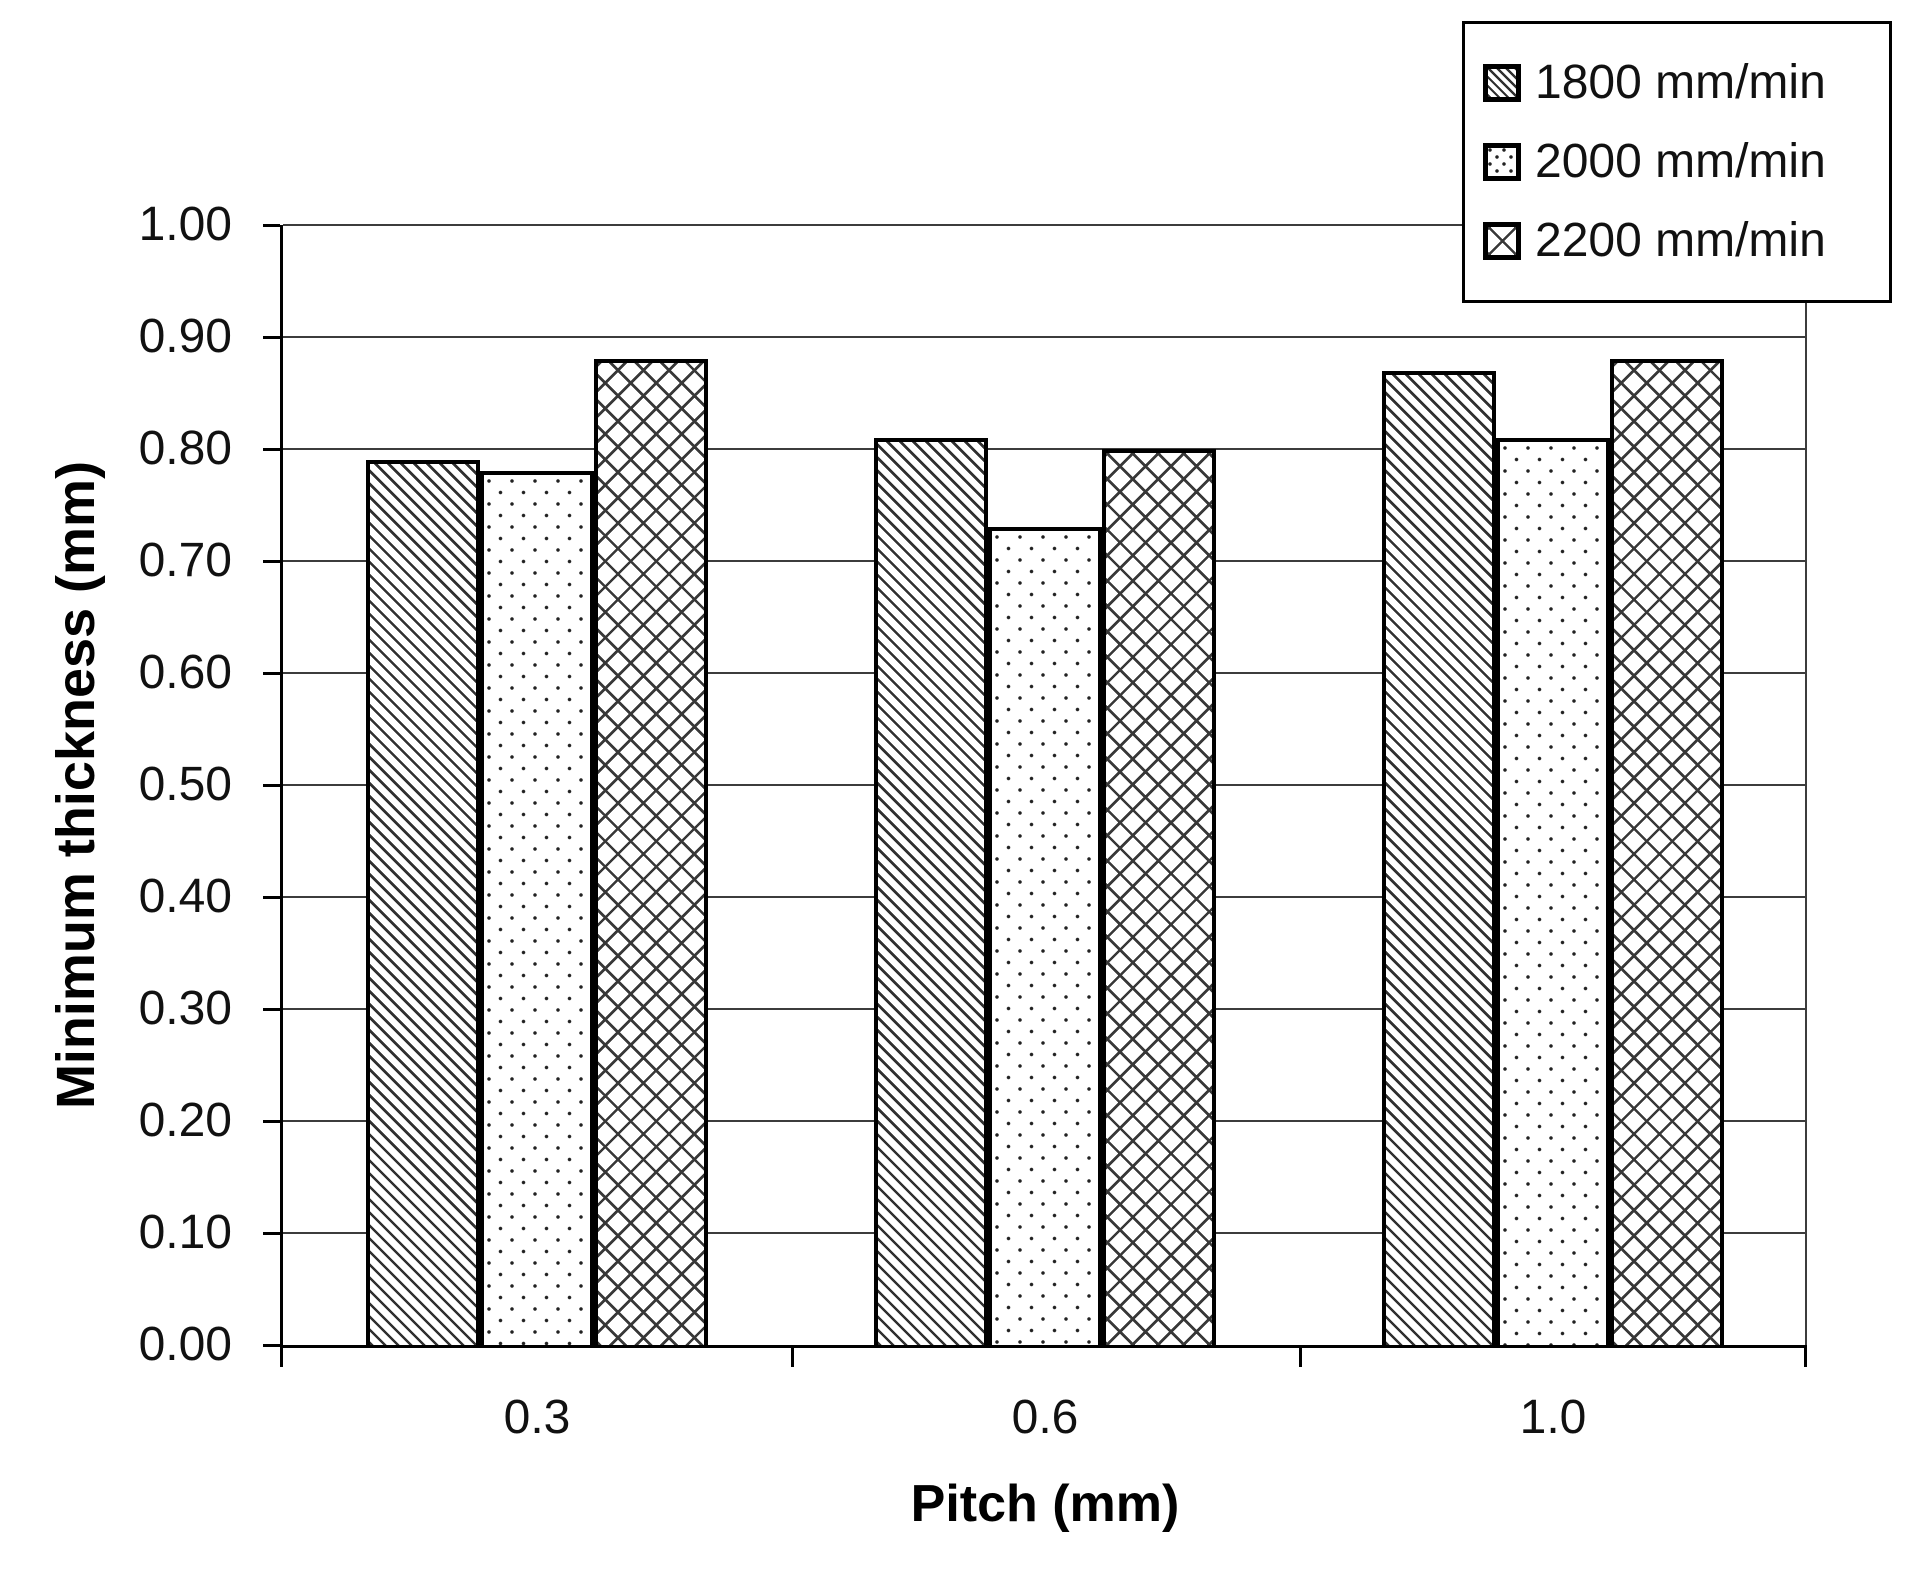 This screenshot has height=1574, width=1919. I want to click on x-axis-line, so click(1043, 1346).